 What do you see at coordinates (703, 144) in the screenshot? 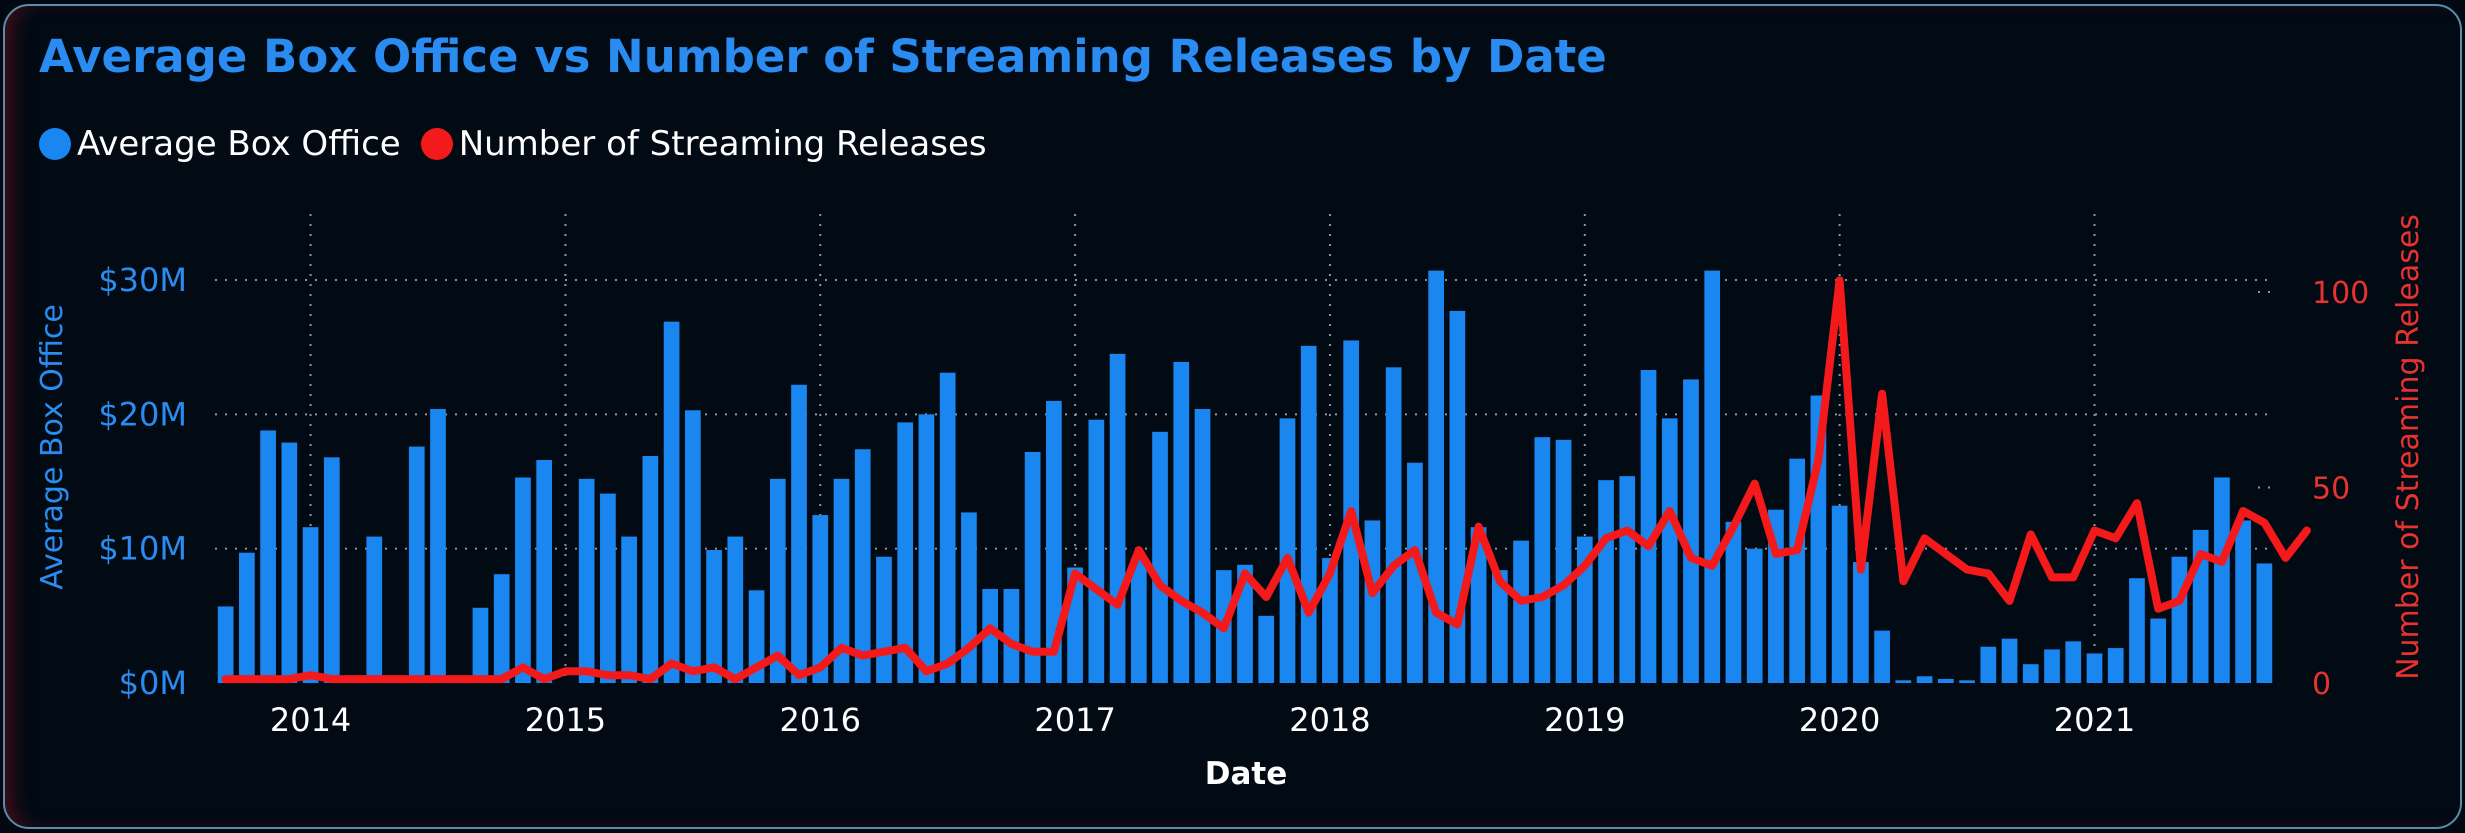
I see `legend-item-streaming-releases: Number of Streaming Releases` at bounding box center [703, 144].